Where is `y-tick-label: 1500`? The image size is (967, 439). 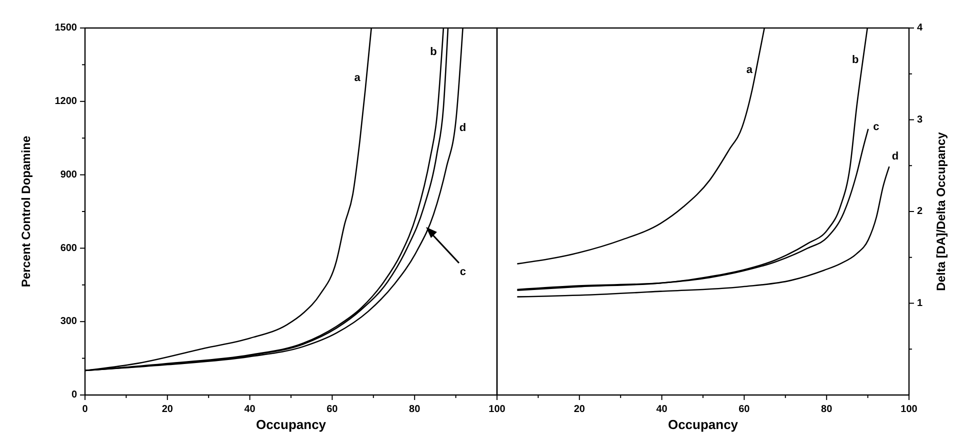
y-tick-label: 1500 is located at coordinates (66, 28).